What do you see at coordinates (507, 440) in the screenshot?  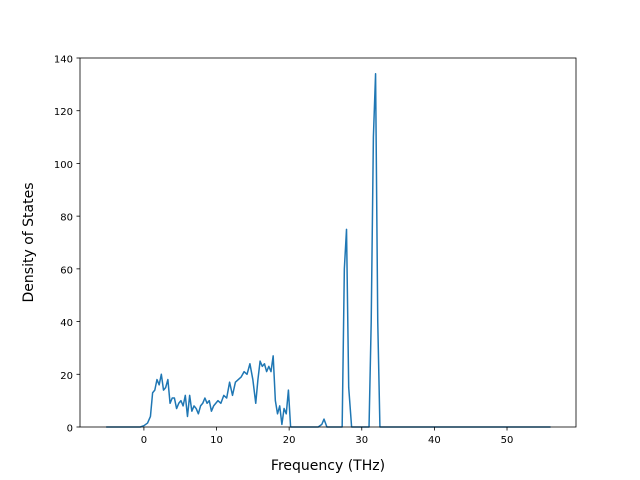 I see `x-tick-label: 50` at bounding box center [507, 440].